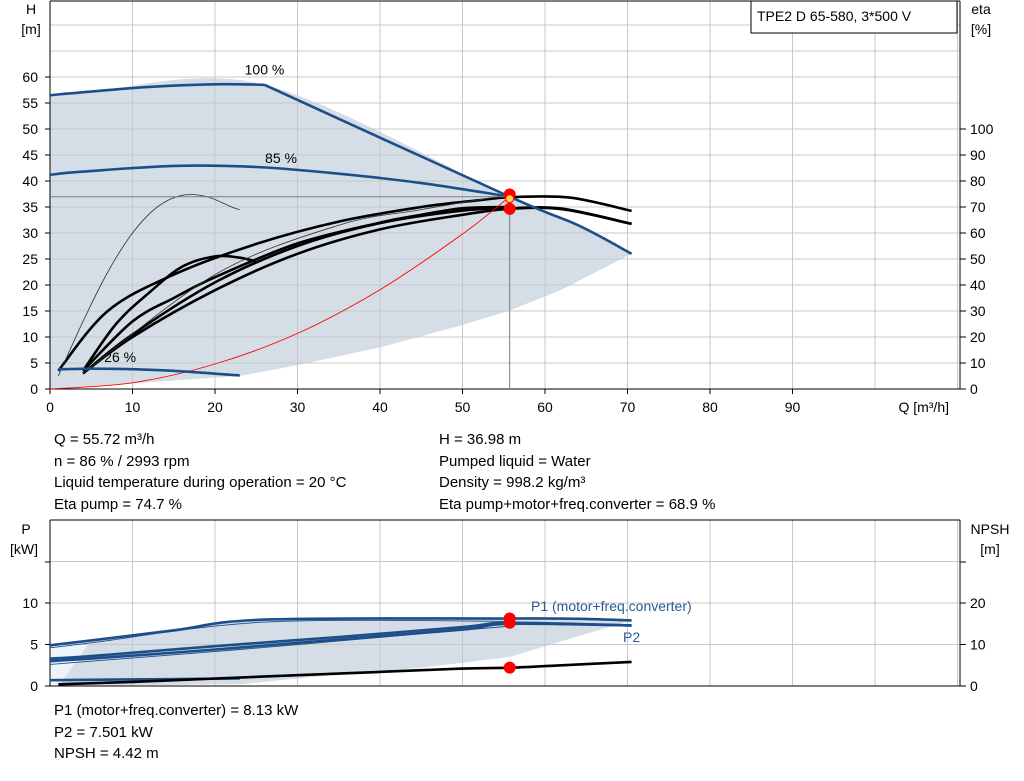  Describe the element at coordinates (25, 529) in the screenshot. I see `bottom-y-left-axis-label: P` at that location.